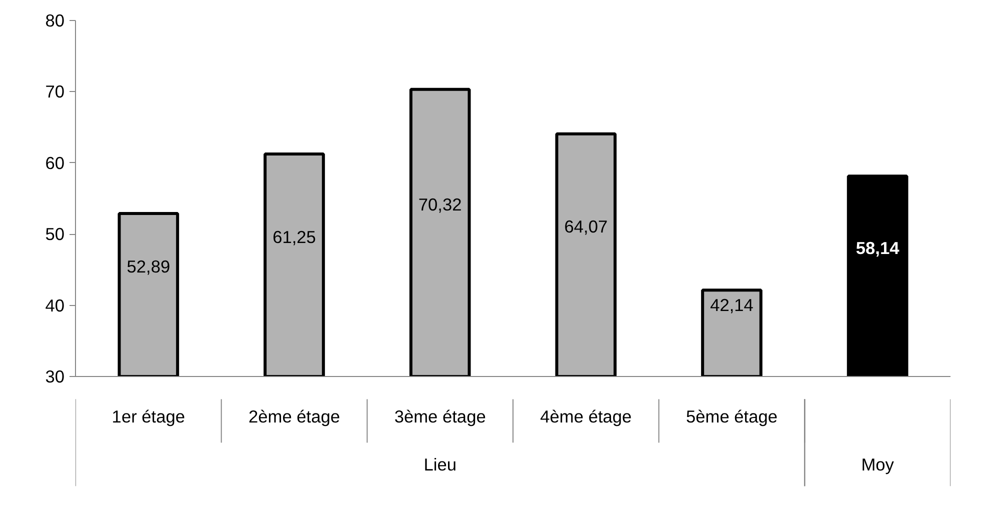 The image size is (1000, 524). What do you see at coordinates (294, 236) in the screenshot?
I see `data-label: 61,25` at bounding box center [294, 236].